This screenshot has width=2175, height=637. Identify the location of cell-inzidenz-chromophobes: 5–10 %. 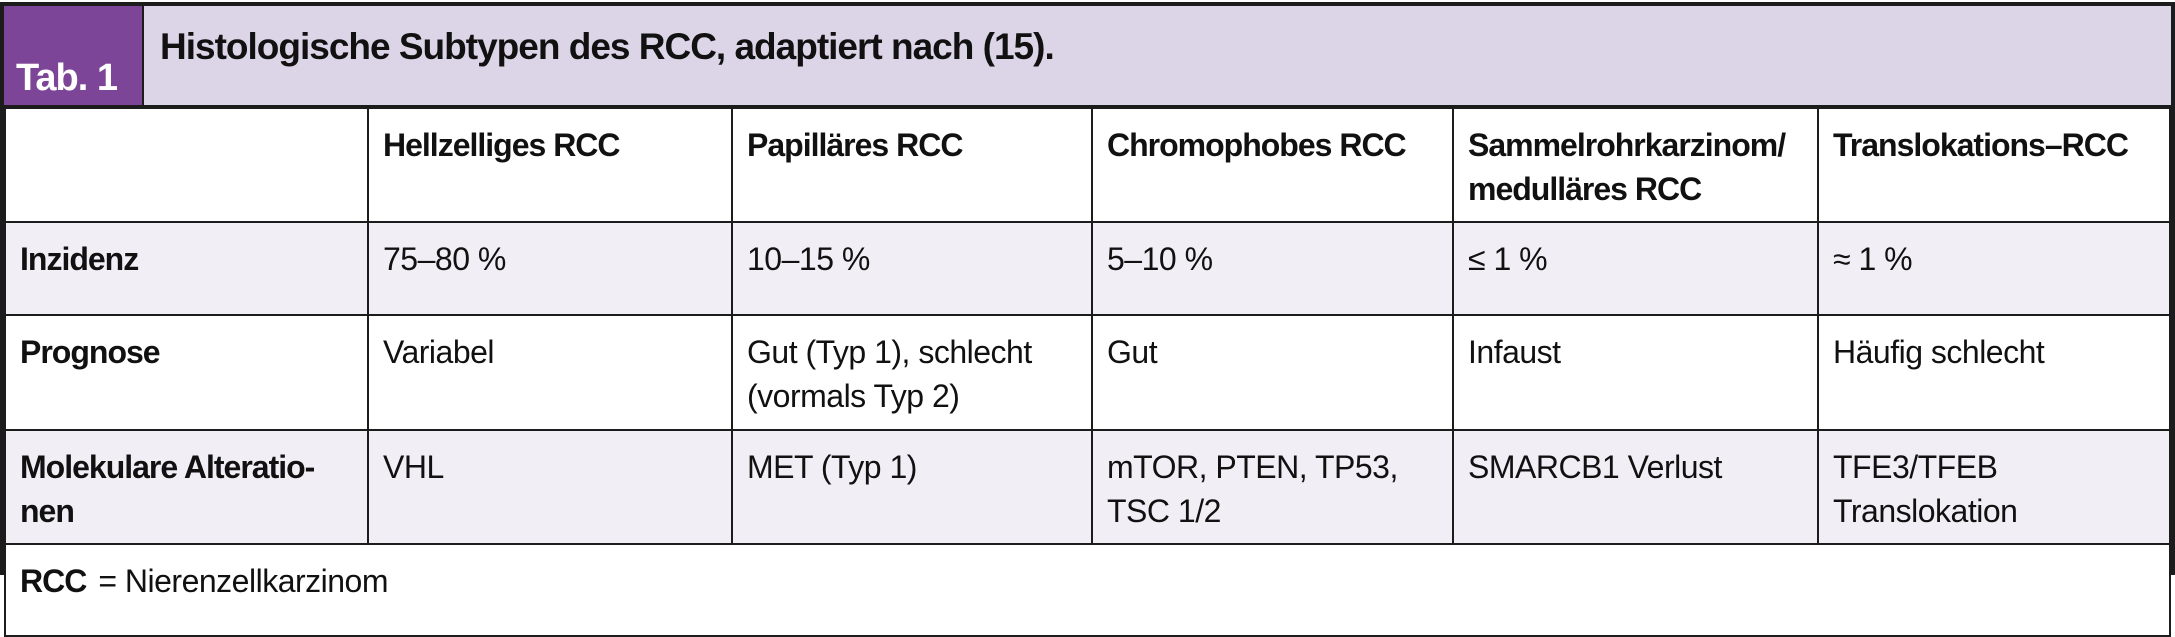
(1272, 269).